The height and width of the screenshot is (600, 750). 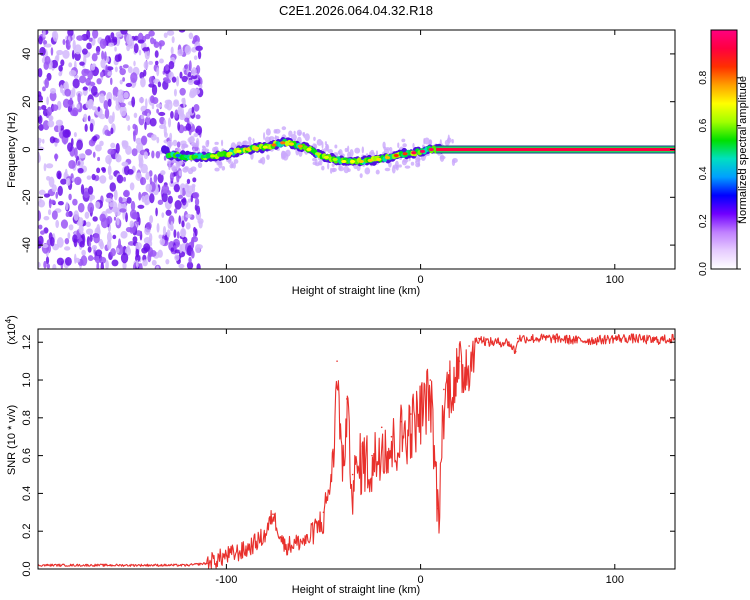 I want to click on snr-y-label: SNR (10 * v/v), so click(x=12, y=440).